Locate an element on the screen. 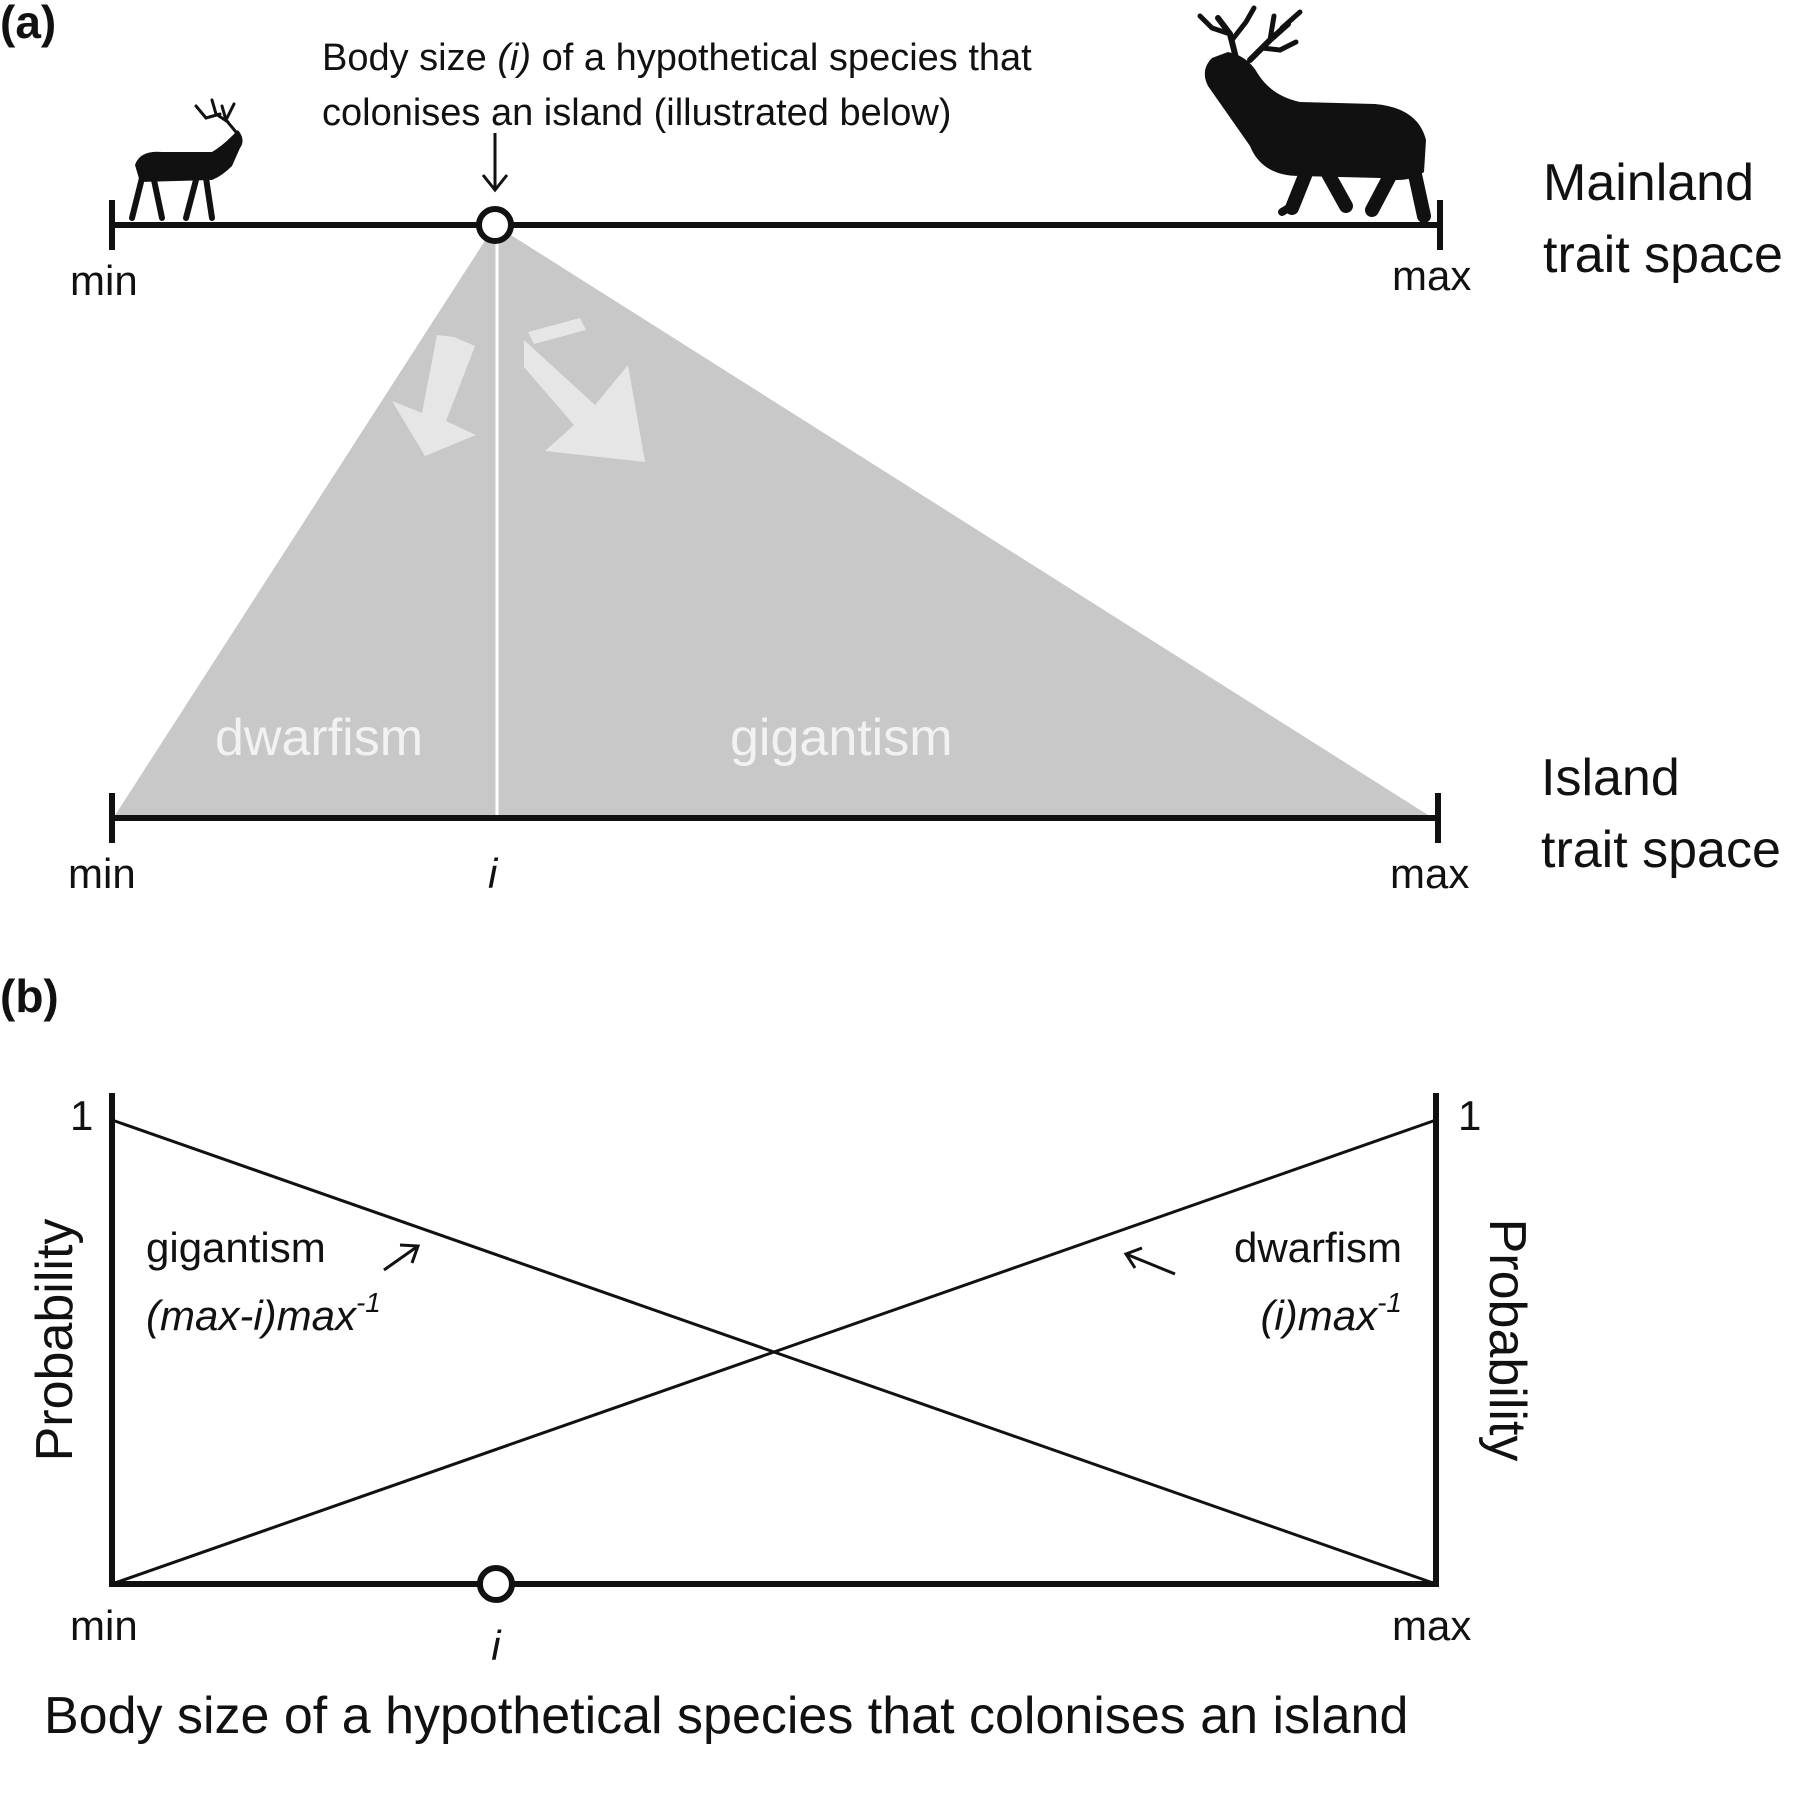 This screenshot has width=1800, height=1800. x-i-label: i is located at coordinates (496, 1645).